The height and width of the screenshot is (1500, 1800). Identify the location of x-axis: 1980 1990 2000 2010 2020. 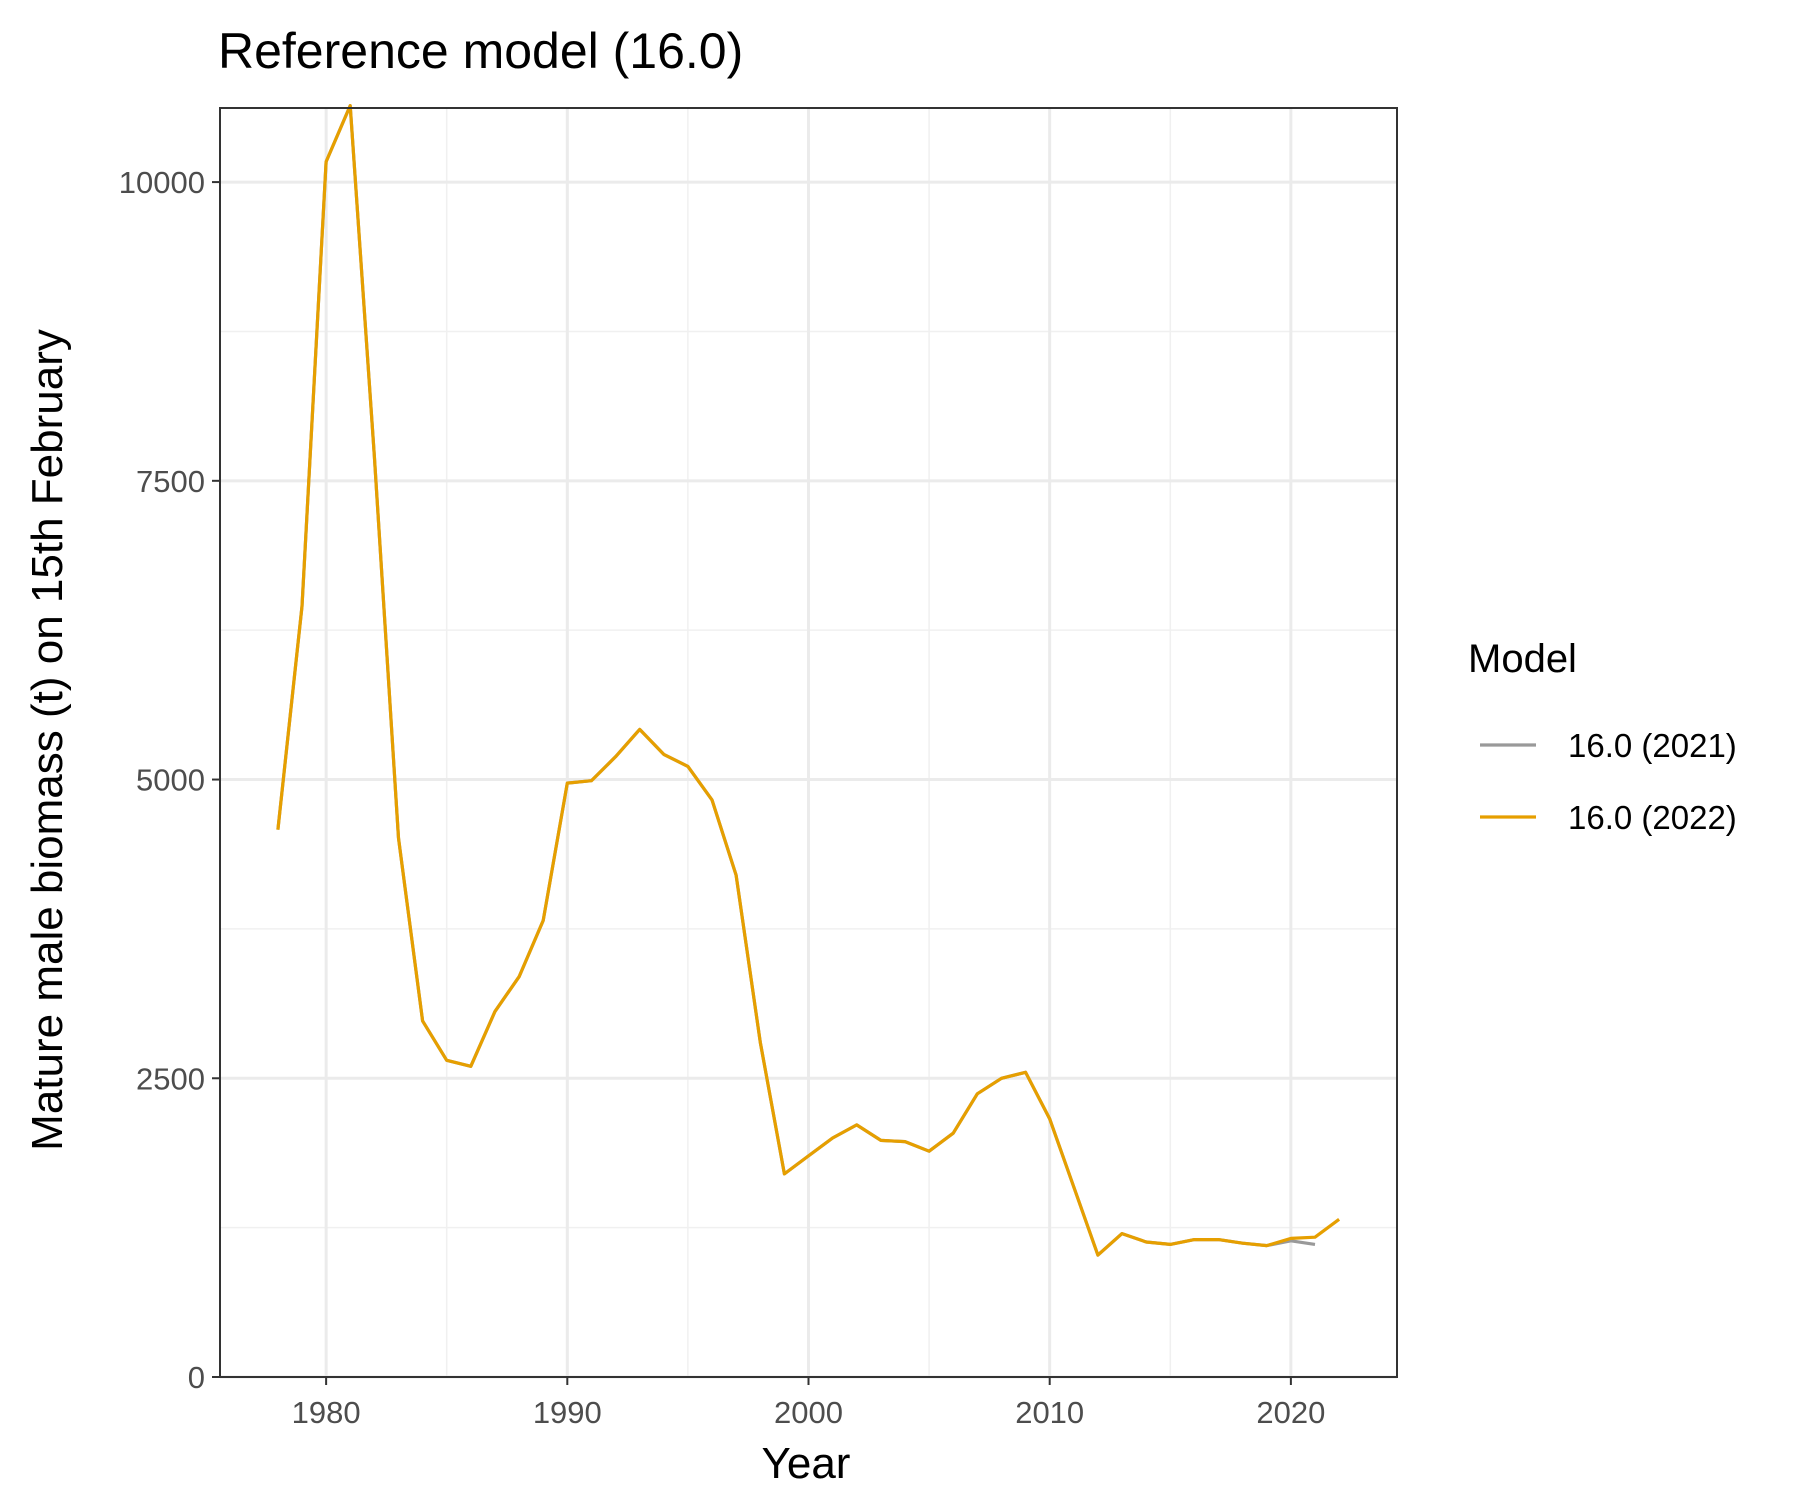
(808, 1403).